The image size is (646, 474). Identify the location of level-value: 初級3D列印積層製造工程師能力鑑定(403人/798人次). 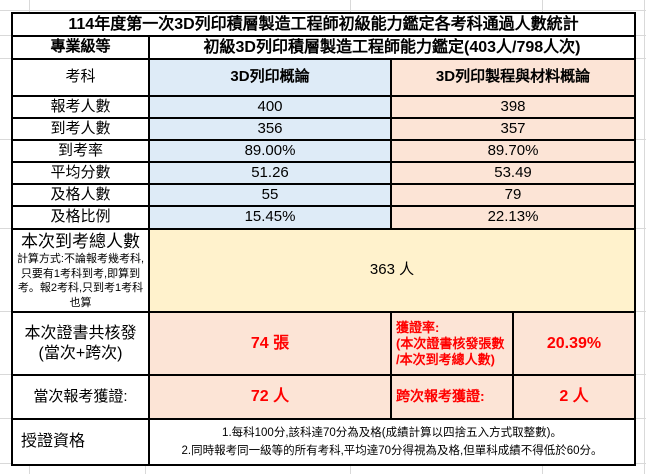
(392, 47).